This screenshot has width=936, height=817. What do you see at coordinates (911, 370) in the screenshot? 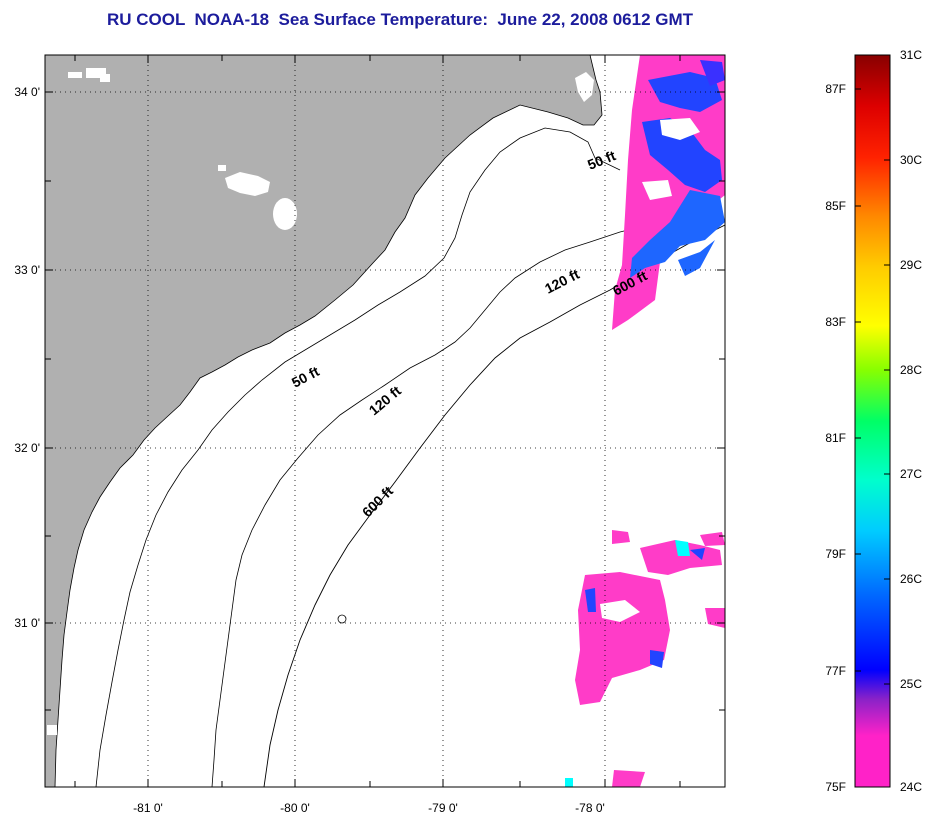
I see `celsius-tick-label: 28C` at bounding box center [911, 370].